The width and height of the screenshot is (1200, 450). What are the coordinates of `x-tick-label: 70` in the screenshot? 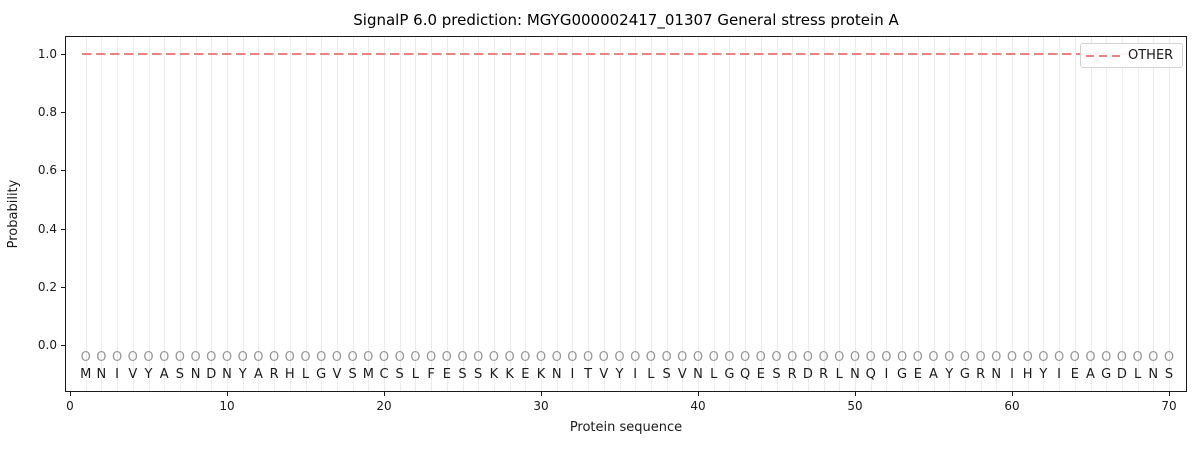 It's located at (1169, 406).